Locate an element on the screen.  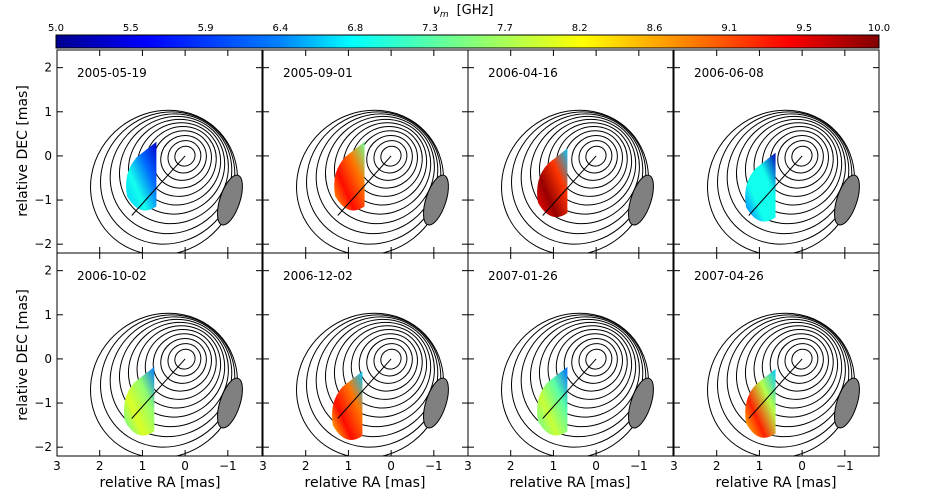
panel-2006-12-02: 3 2 1 0 −1 2006-12-02 is located at coordinates (364, 362).